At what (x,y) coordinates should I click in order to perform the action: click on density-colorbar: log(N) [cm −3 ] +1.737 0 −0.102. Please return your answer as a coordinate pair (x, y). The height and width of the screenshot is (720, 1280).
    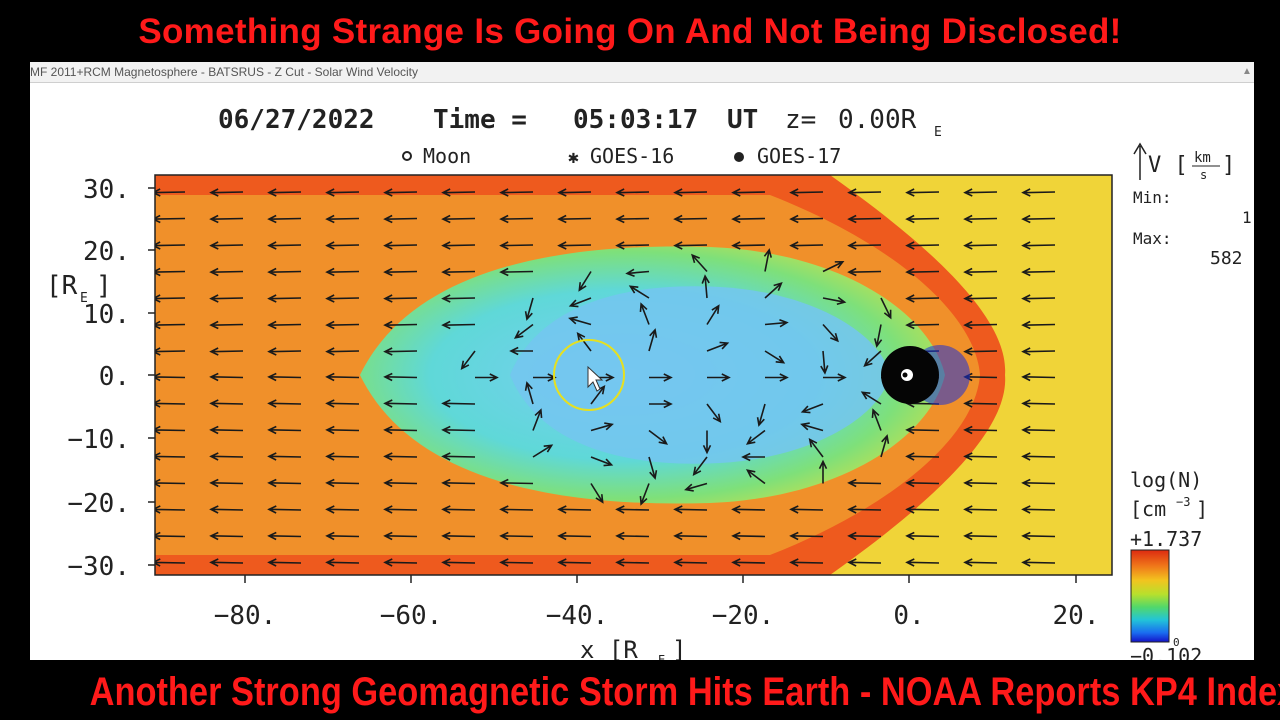
    Looking at the image, I should click on (1169, 564).